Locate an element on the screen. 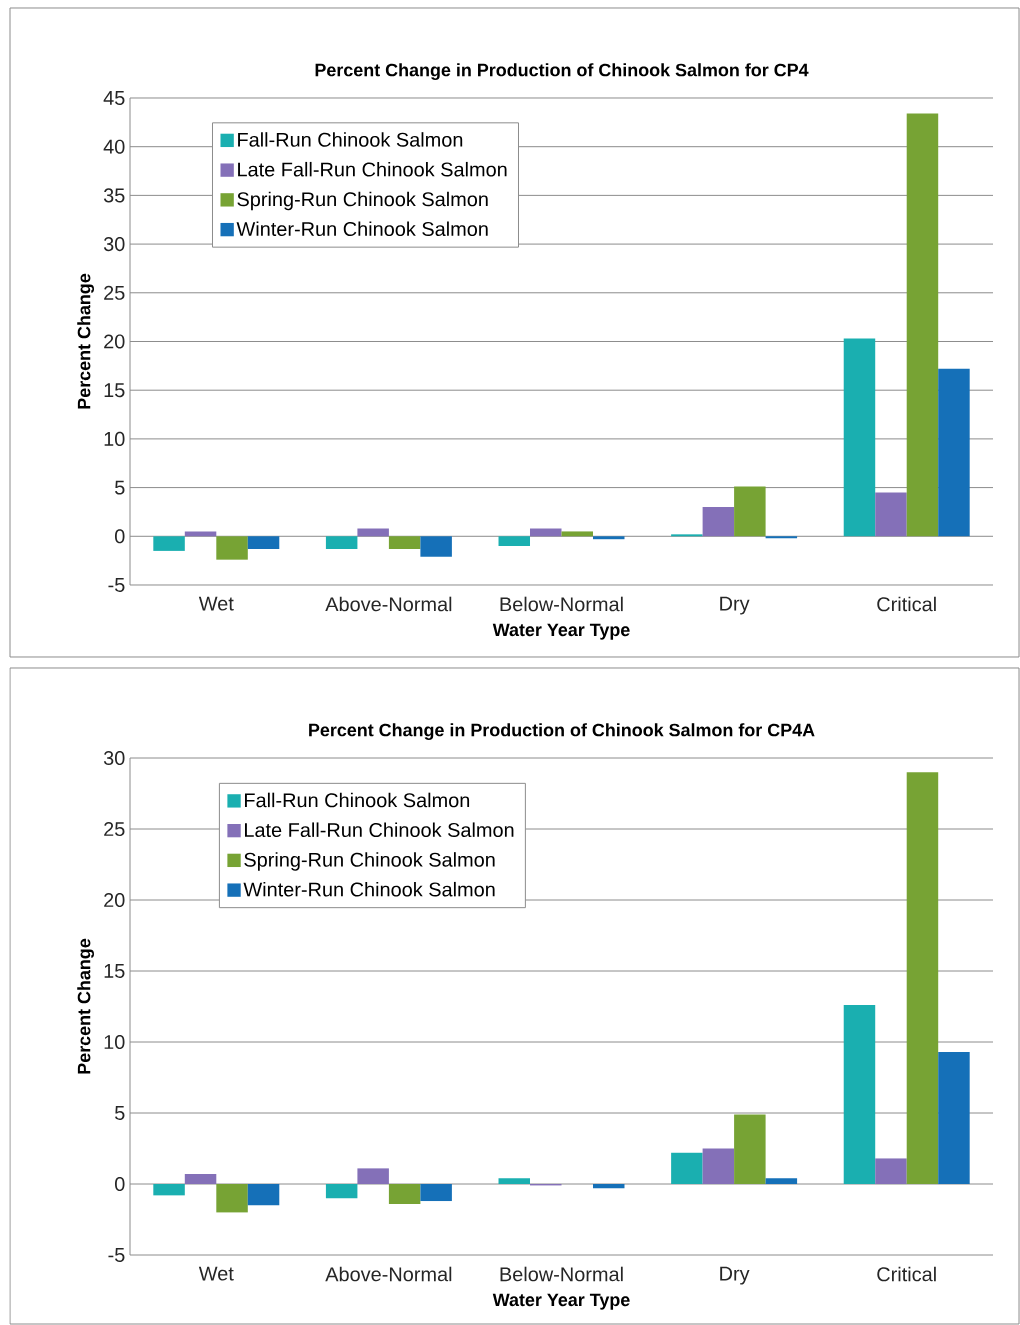 The height and width of the screenshot is (1325, 1020). chart-title: Percent Change in Production of Chinook Salmon for CP4A is located at coordinates (562, 731).